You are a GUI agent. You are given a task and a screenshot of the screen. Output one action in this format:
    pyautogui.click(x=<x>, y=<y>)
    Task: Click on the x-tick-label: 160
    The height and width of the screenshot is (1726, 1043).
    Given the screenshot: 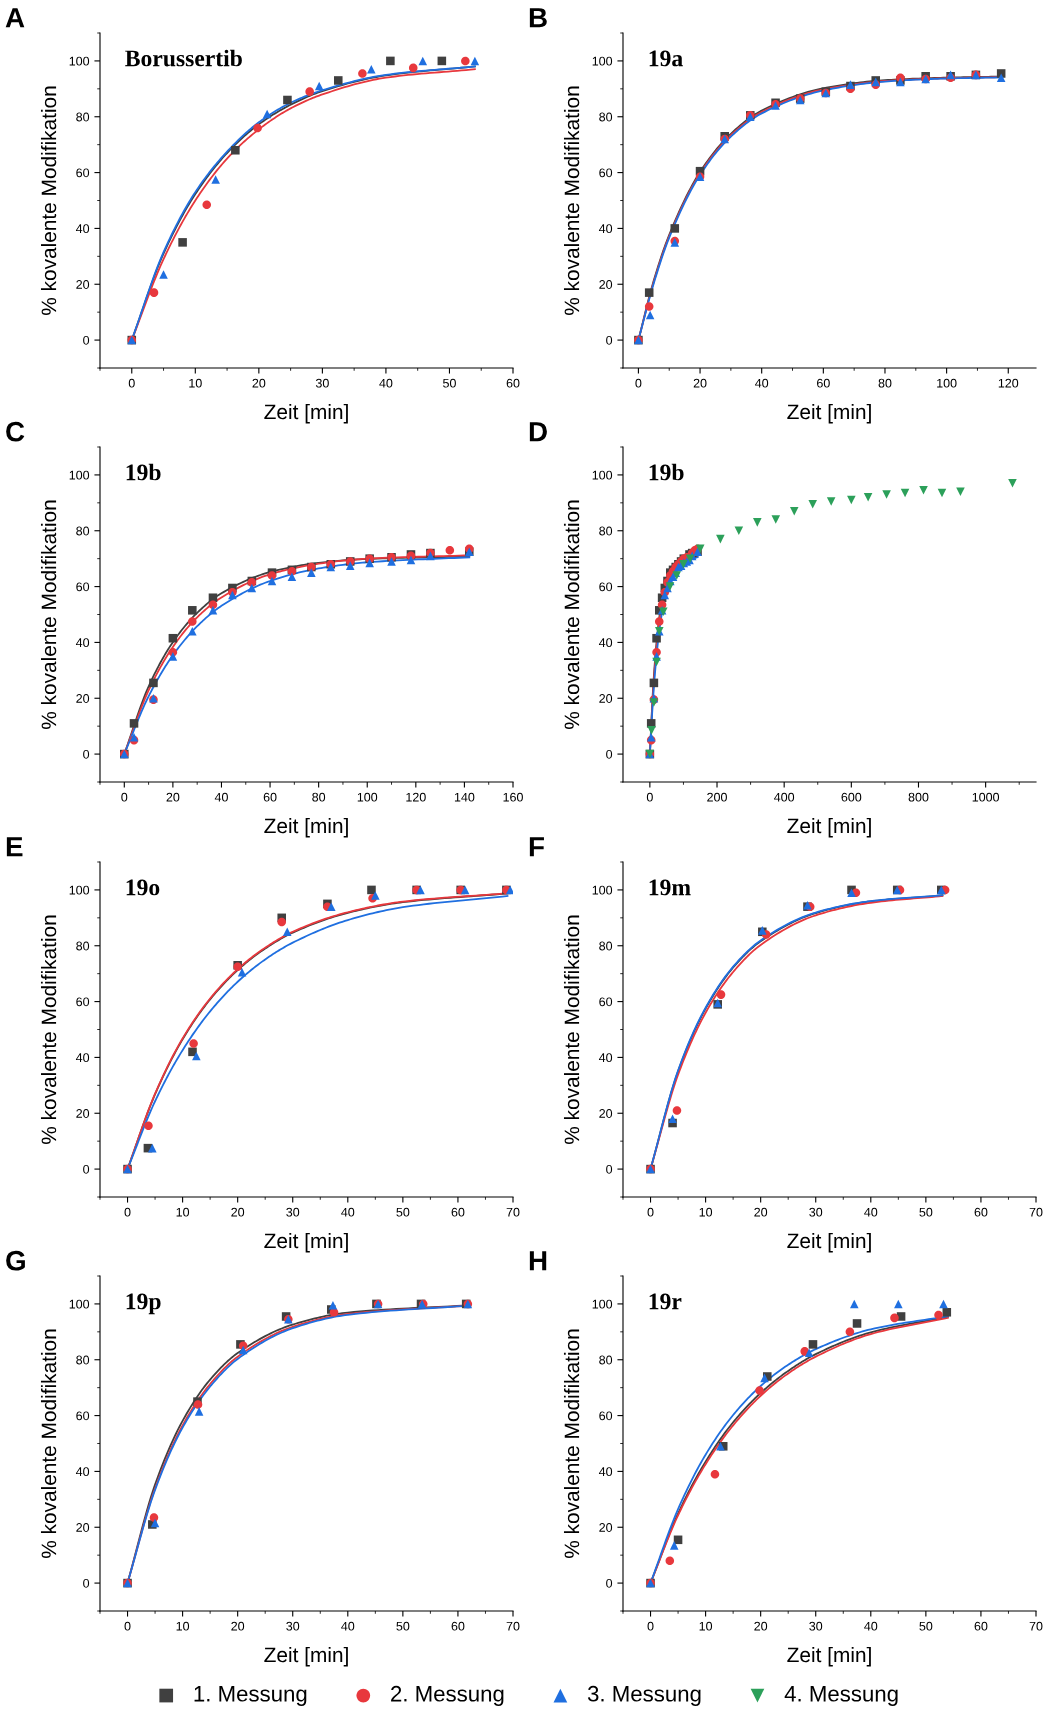 What is the action you would take?
    pyautogui.click(x=513, y=797)
    